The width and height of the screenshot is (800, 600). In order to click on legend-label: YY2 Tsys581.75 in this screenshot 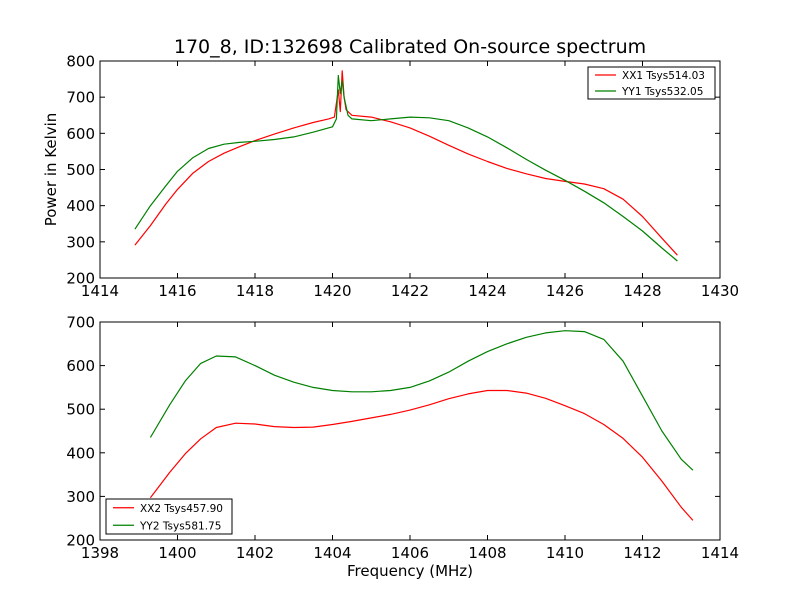, I will do `click(180, 526)`.